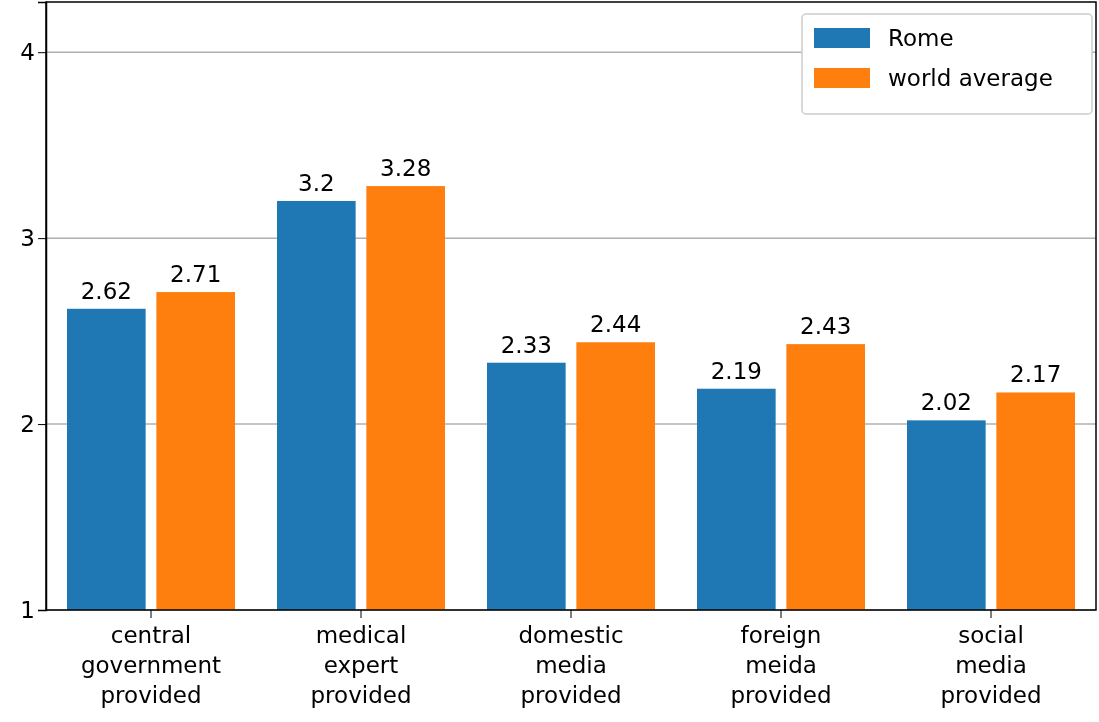 The height and width of the screenshot is (722, 1099). I want to click on x-tick-label: social media provided, so click(991, 665).